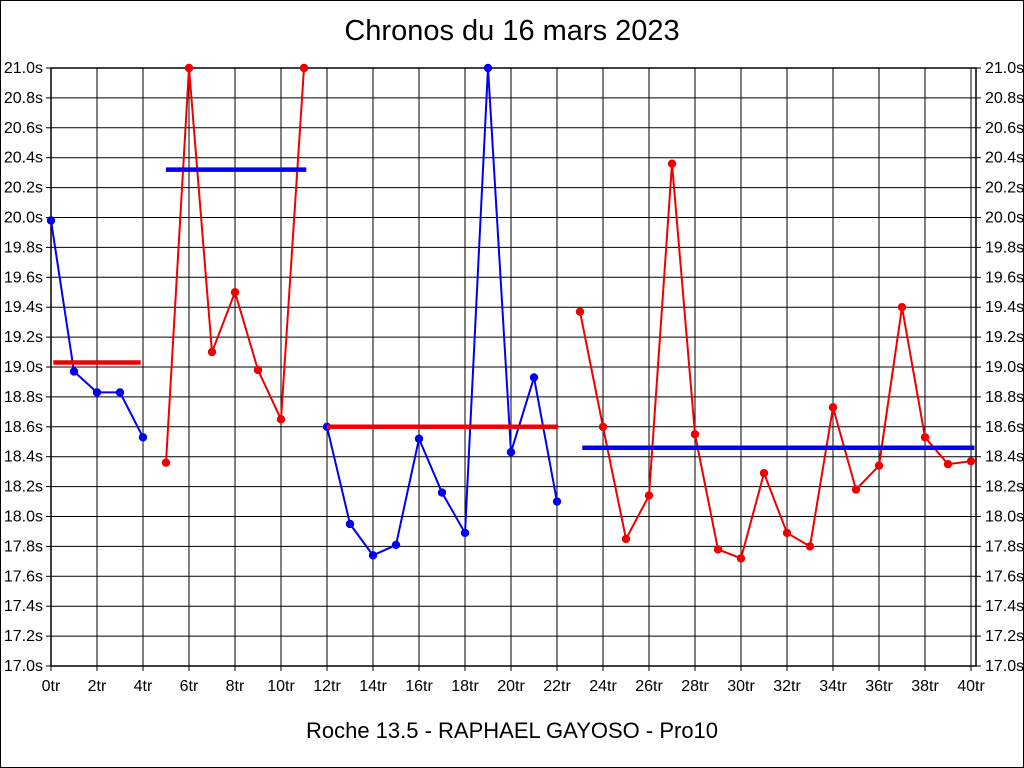 Image resolution: width=1024 pixels, height=768 pixels. What do you see at coordinates (23, 158) in the screenshot?
I see `y-axis-label-left: 20.4s` at bounding box center [23, 158].